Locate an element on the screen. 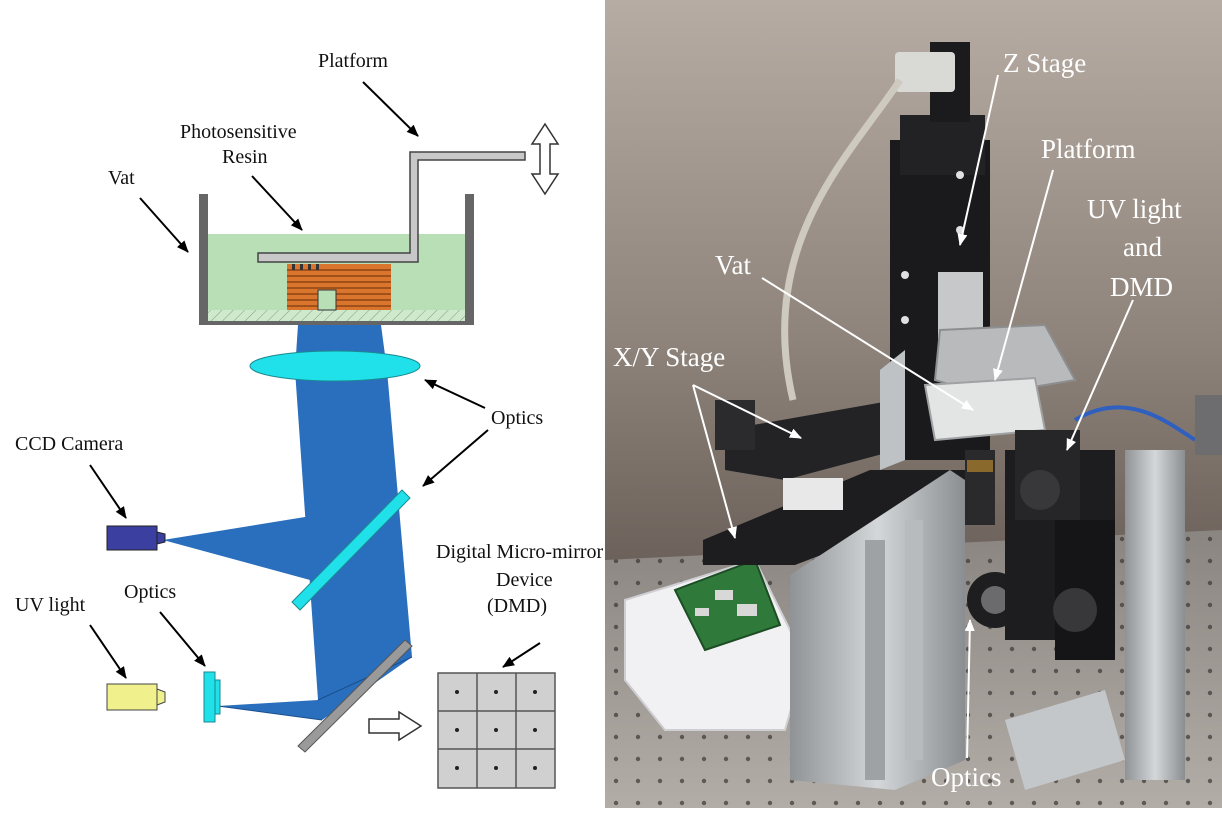 This screenshot has height=820, width=1222. uv-optics is located at coordinates (212, 697).